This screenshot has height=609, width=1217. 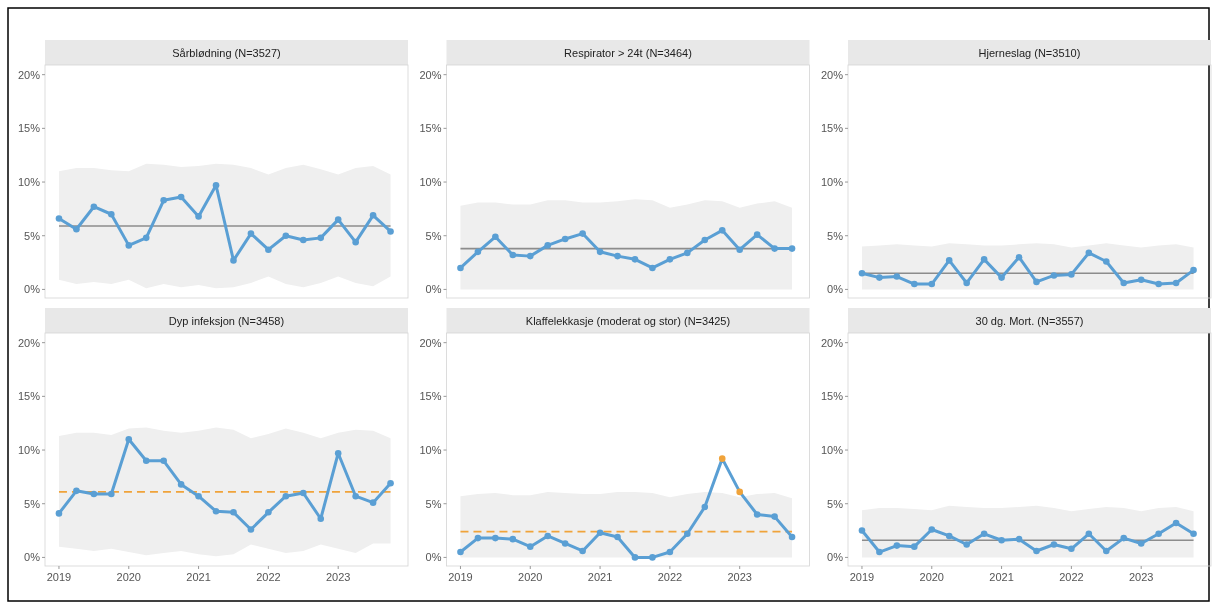 What do you see at coordinates (600, 577) in the screenshot?
I see `x-tick-label: 2021` at bounding box center [600, 577].